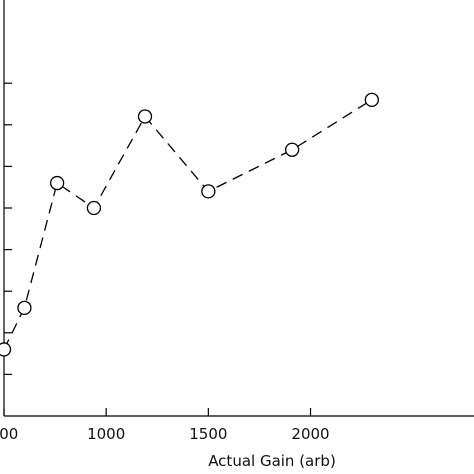 The width and height of the screenshot is (474, 474). What do you see at coordinates (165, 425) in the screenshot?
I see `x-ticks: 500 1000 1500 2000` at bounding box center [165, 425].